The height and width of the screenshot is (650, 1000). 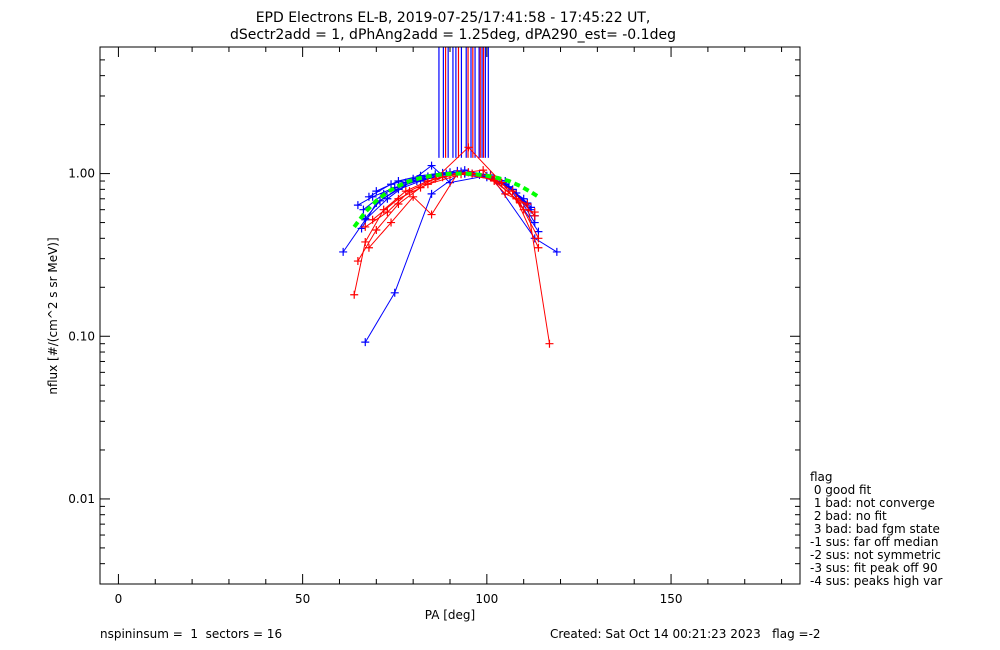 I want to click on legend-item: -2 sus: not symmetric, so click(x=875, y=555).